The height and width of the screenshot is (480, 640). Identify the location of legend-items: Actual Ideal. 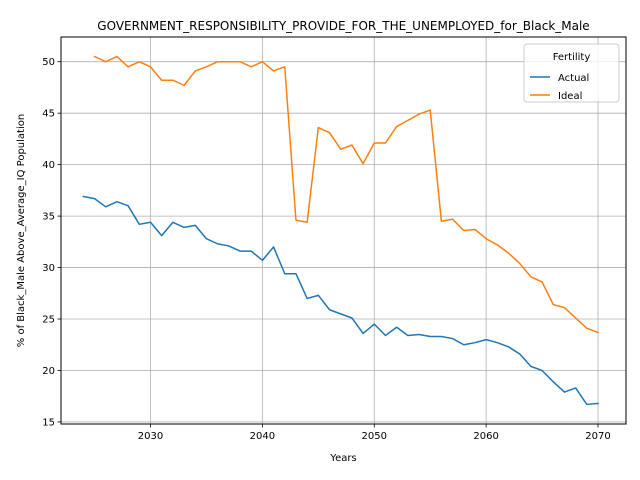
(559, 87).